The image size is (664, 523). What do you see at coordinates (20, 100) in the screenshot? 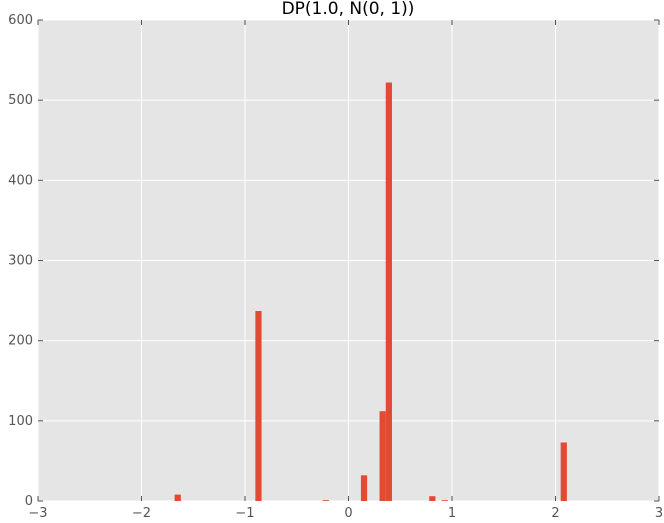
I see `y-tick-label: 500` at bounding box center [20, 100].